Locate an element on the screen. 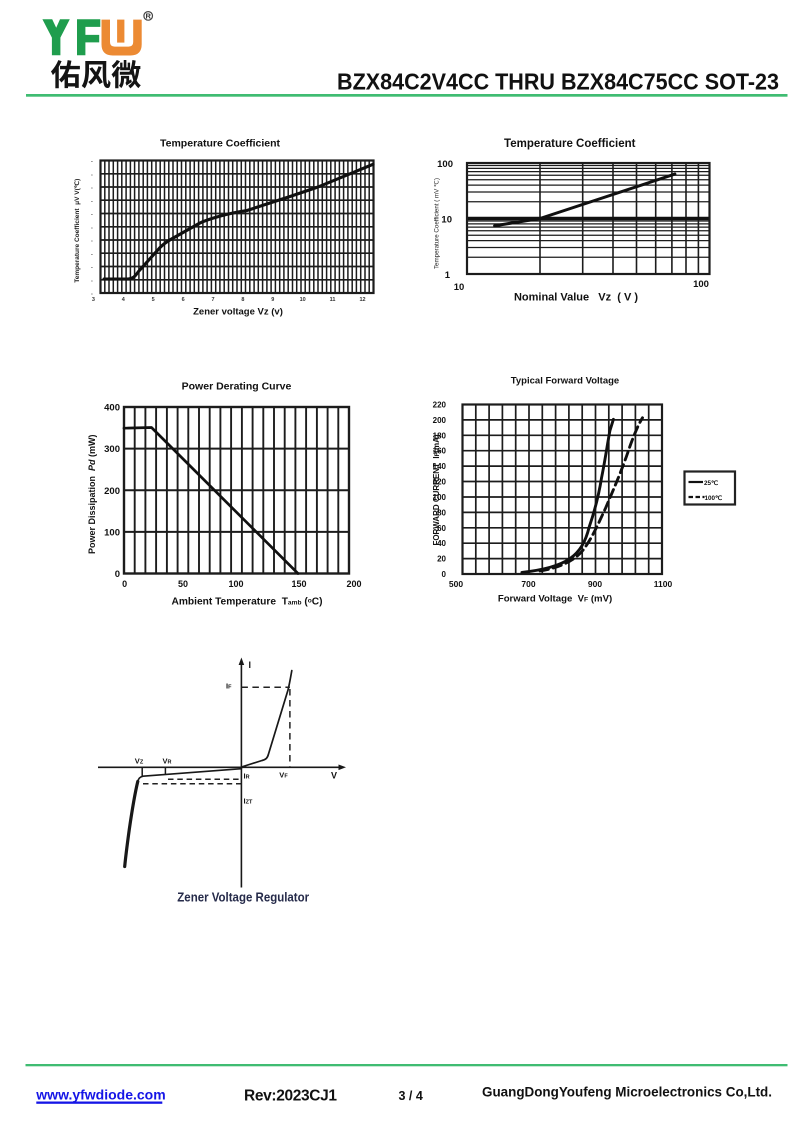 The height and width of the screenshot is (1133, 800). svg-text: 700 is located at coordinates (528, 584).